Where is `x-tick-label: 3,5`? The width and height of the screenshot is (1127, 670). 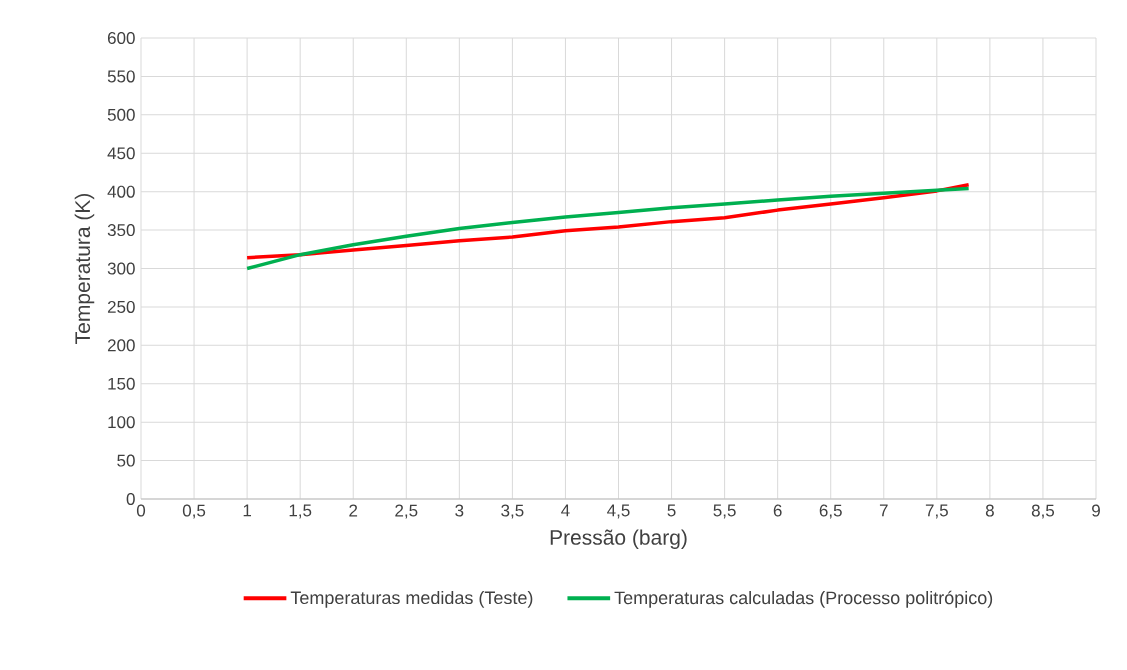 x-tick-label: 3,5 is located at coordinates (512, 511).